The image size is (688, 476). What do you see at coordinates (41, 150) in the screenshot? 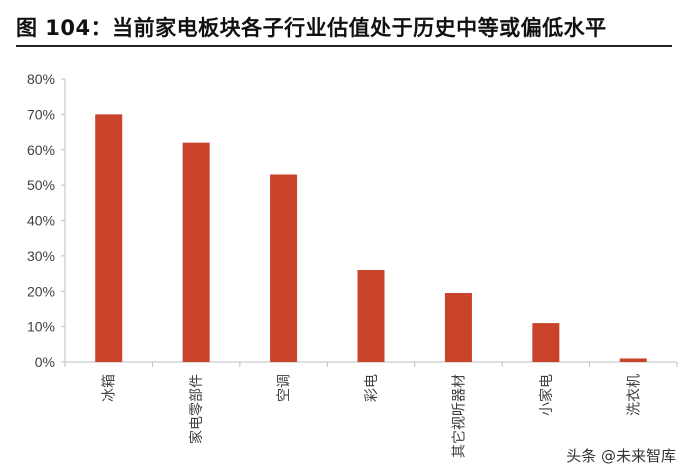
I see `y-tick-label: 60%` at bounding box center [41, 150].